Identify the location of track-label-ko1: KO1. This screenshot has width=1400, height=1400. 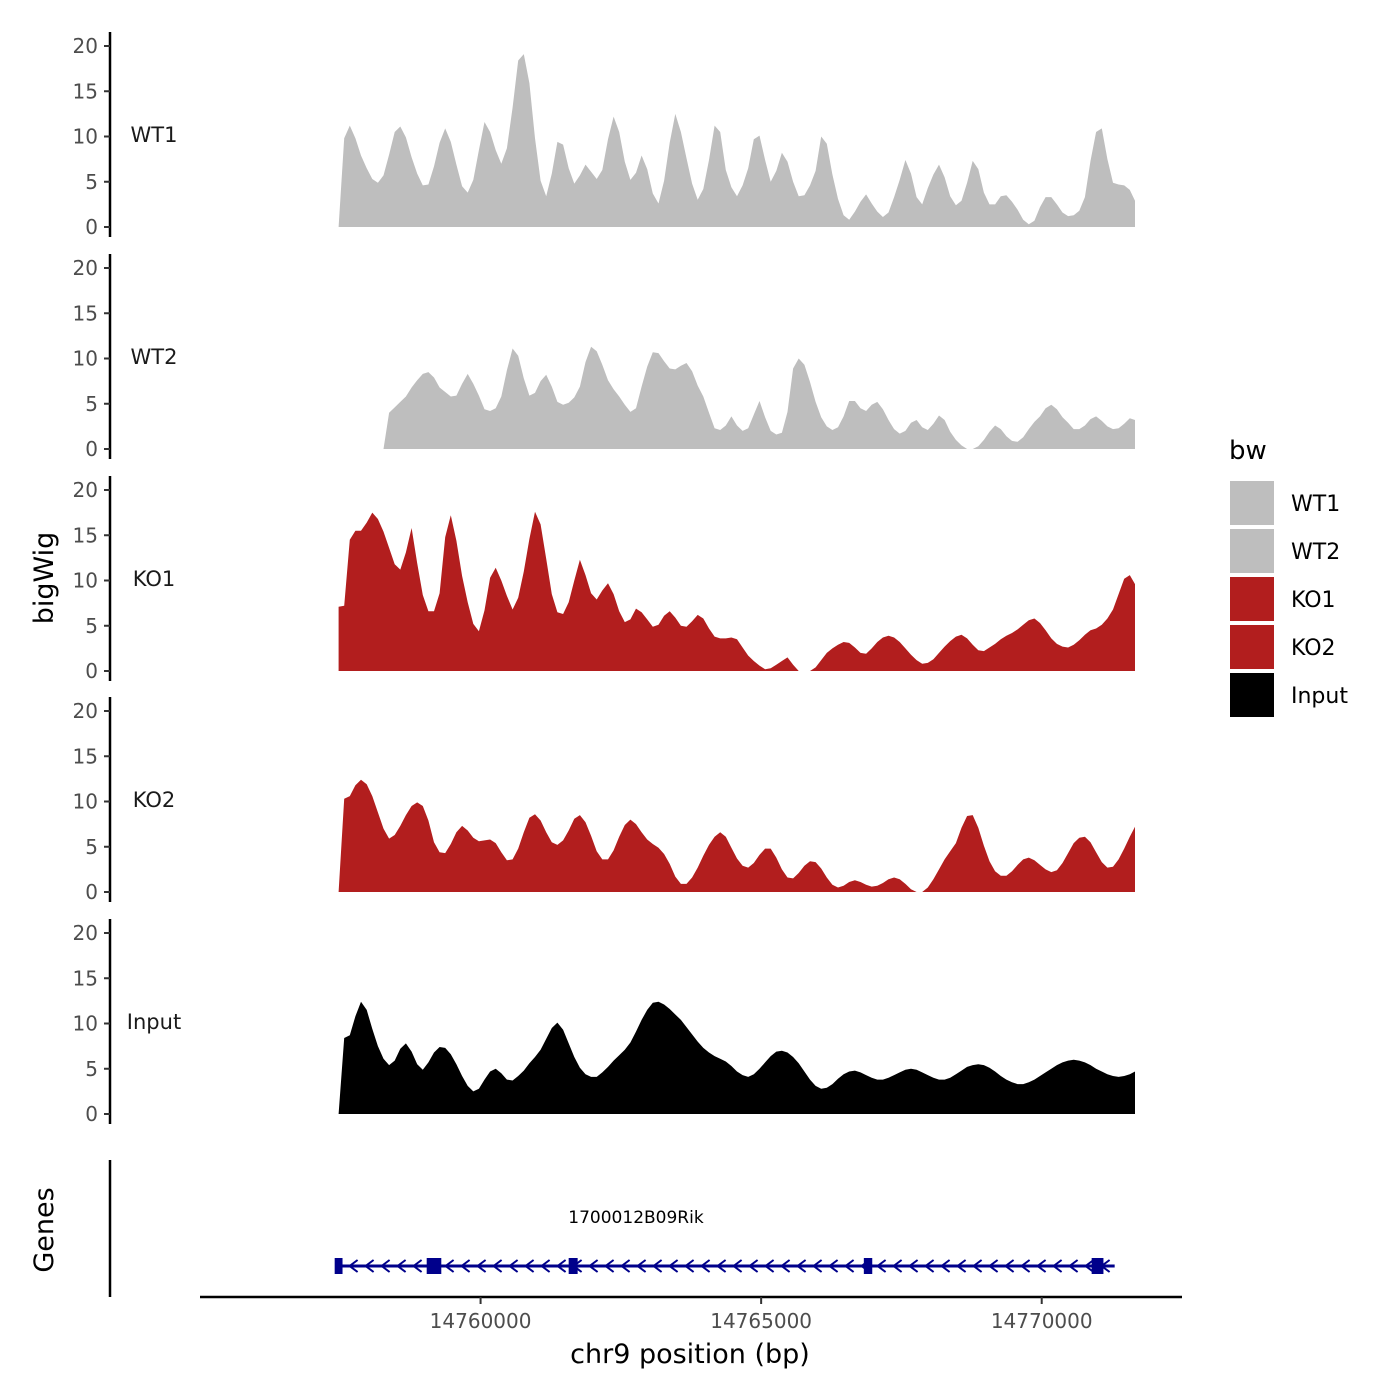
(154, 579).